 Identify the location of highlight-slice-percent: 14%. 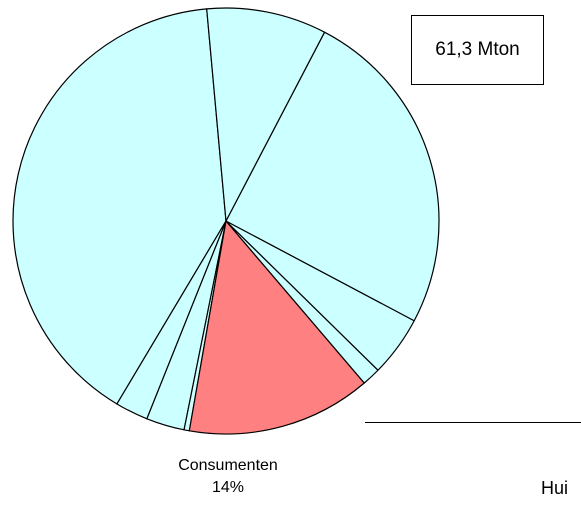
(228, 487).